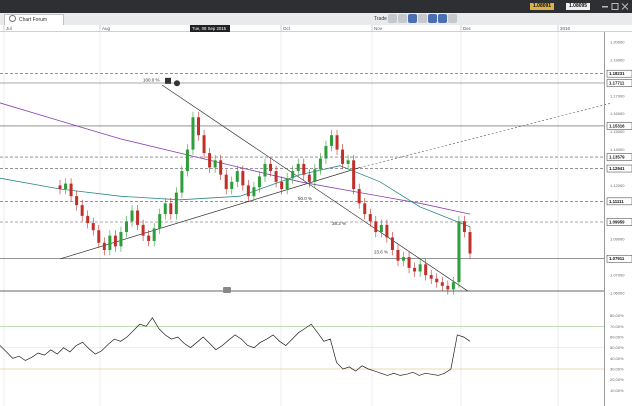  What do you see at coordinates (106, 28) in the screenshot?
I see `time-label: Aug` at bounding box center [106, 28].